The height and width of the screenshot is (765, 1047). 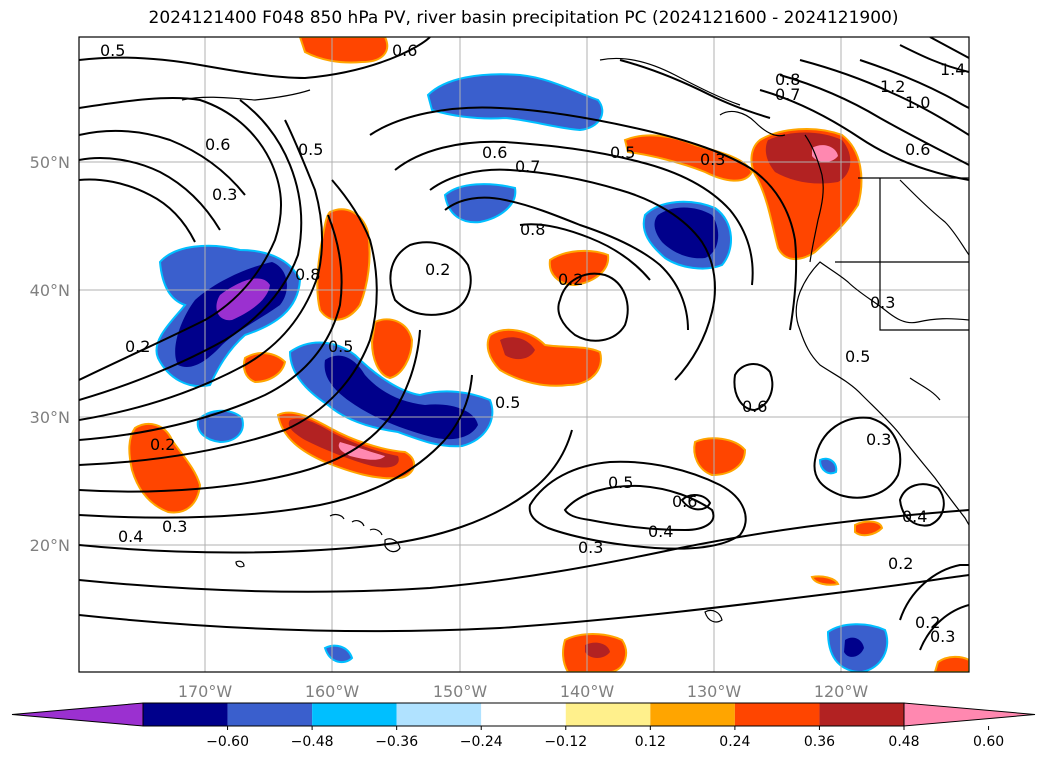 What do you see at coordinates (714, 691) in the screenshot?
I see `lon-tick-label: 130°W` at bounding box center [714, 691].